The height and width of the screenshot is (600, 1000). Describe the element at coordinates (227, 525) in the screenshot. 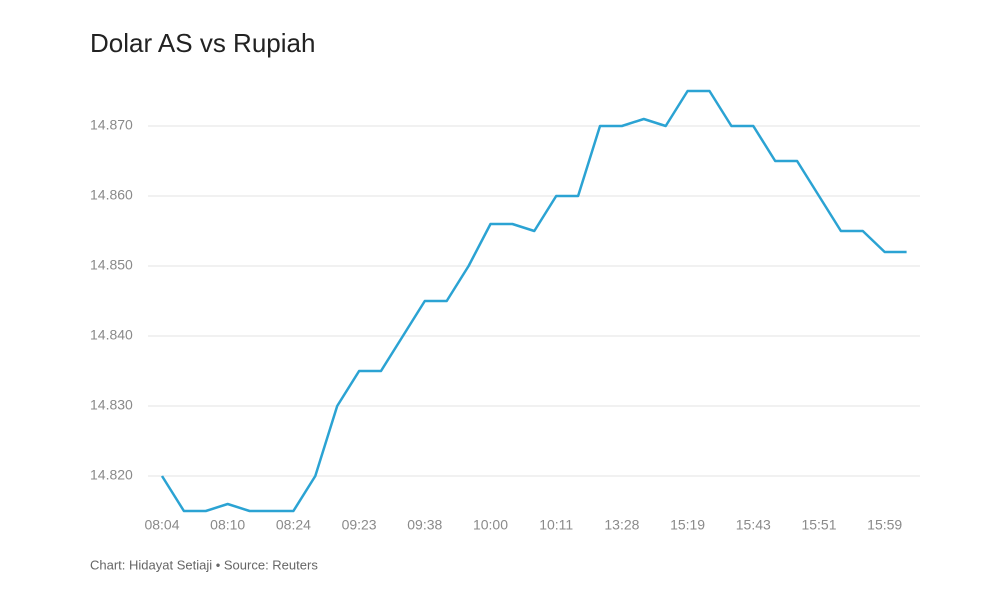

I see `x-tick-label: 08:10` at that location.